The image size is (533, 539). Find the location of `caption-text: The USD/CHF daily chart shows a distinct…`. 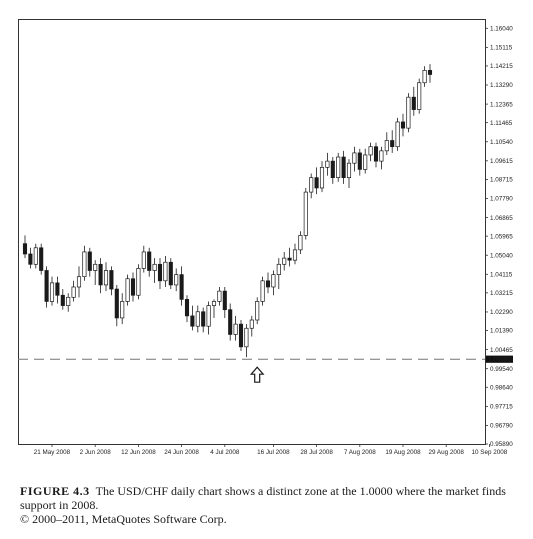

caption-text: The USD/CHF daily chart shows a distinct… is located at coordinates (263, 498).